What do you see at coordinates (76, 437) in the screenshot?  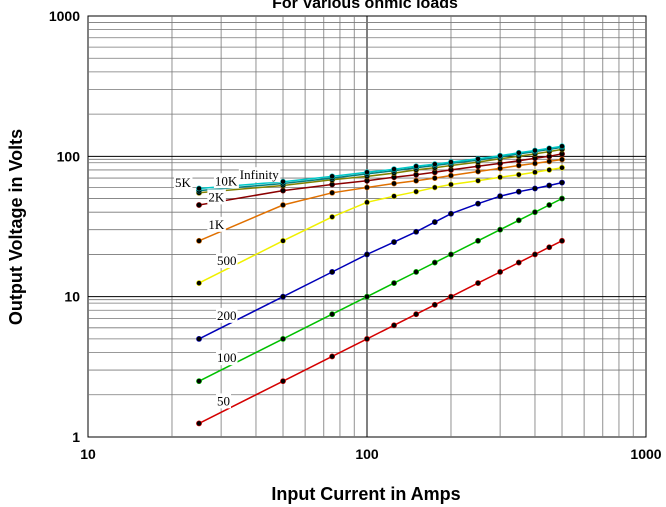 I see `y-tick-label: 1` at bounding box center [76, 437].